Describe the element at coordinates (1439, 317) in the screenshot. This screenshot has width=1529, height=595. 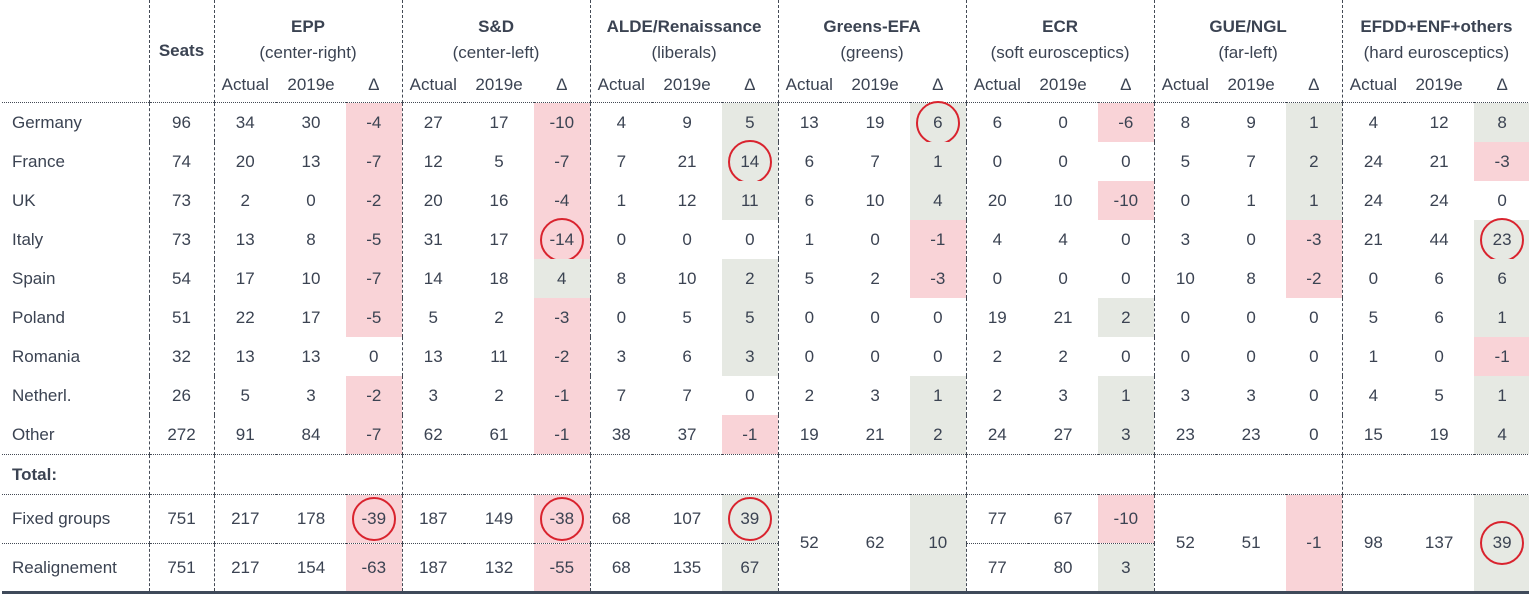
I see `estimated-seats: 6` at that location.